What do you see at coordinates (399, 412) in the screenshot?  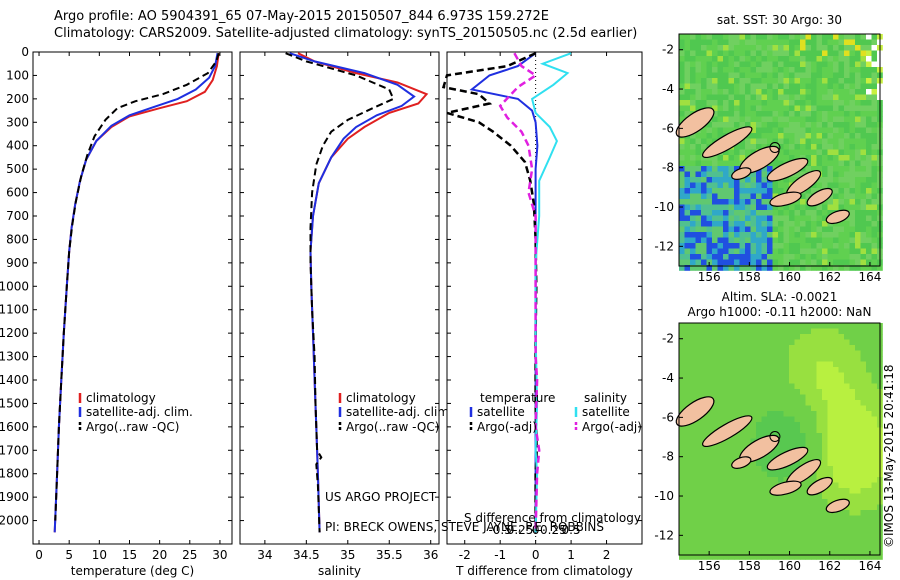 I see `legend-satellite-label: satellite-adj. clim.` at bounding box center [399, 412].